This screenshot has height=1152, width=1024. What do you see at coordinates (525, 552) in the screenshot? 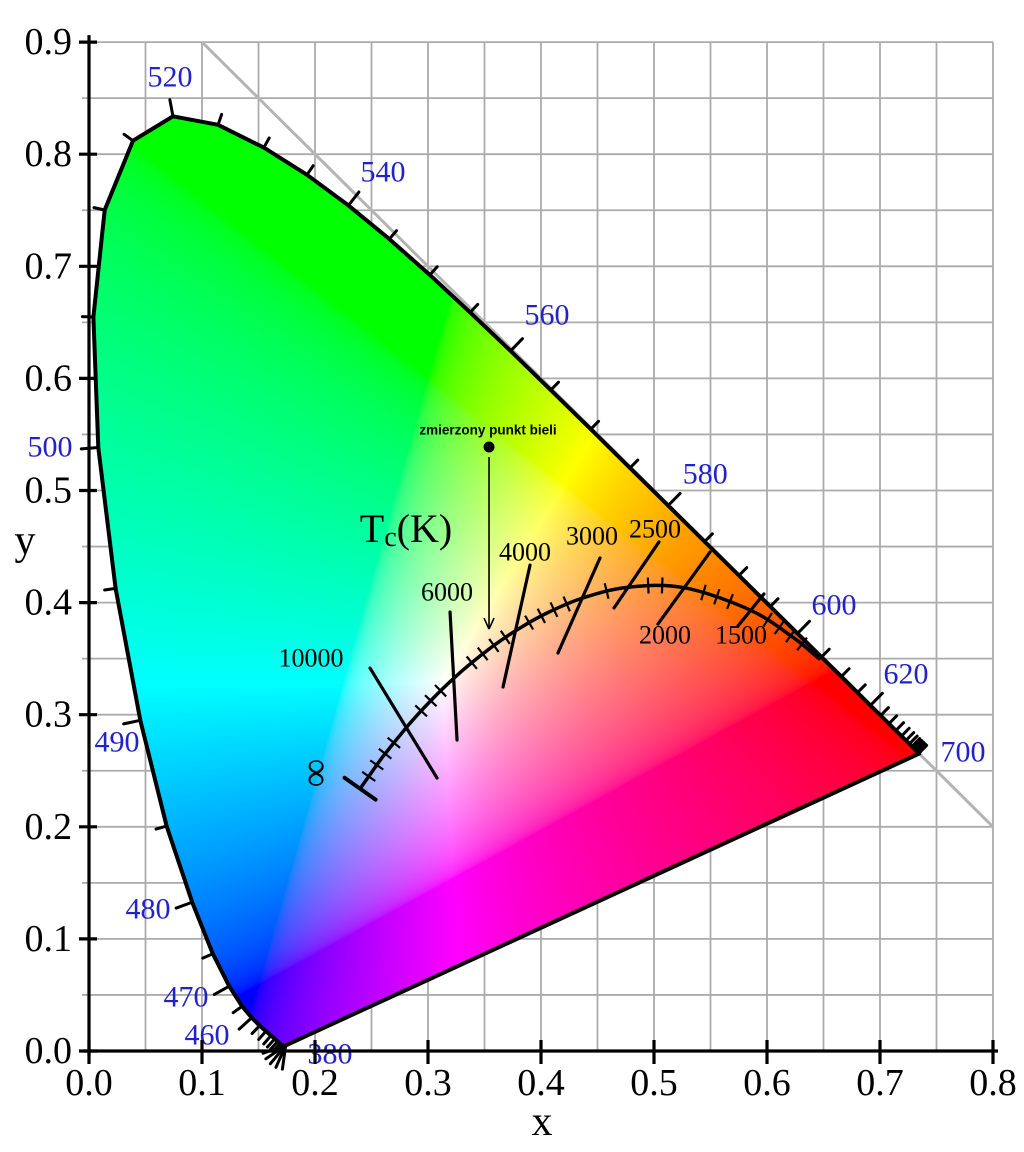
I see `isotherm-label-4000: 4000` at bounding box center [525, 552].